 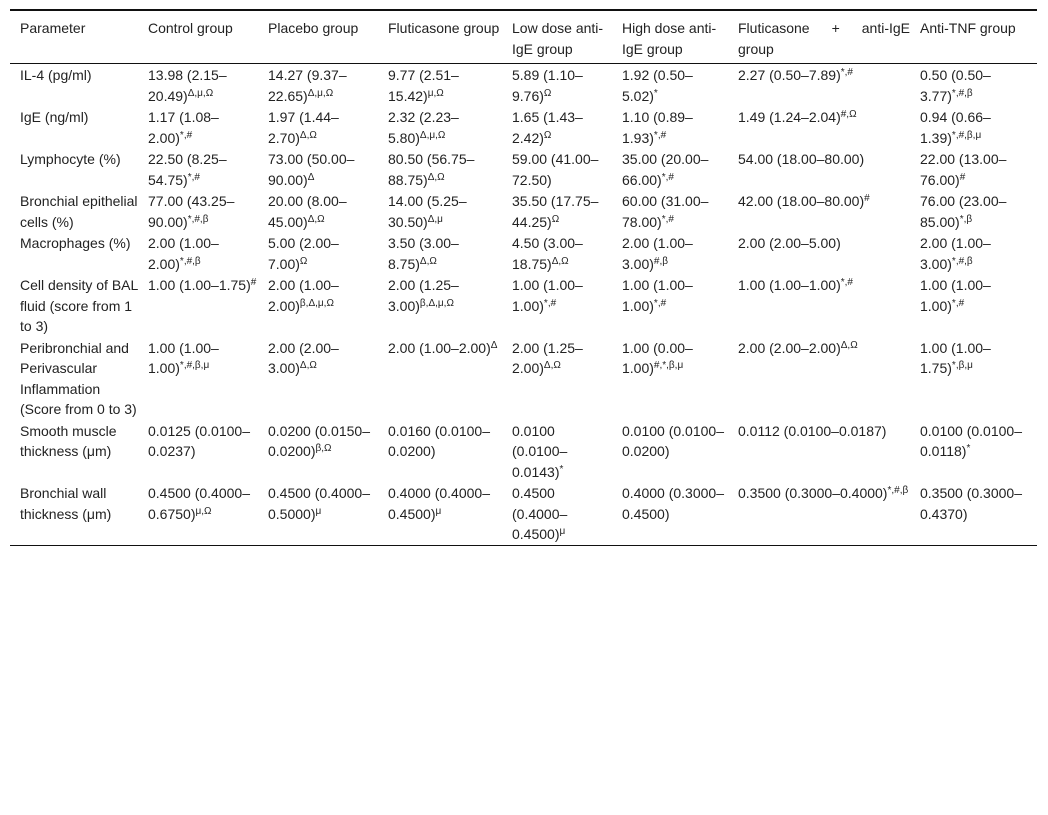 I want to click on significance-marks: *,β, so click(x=966, y=219).